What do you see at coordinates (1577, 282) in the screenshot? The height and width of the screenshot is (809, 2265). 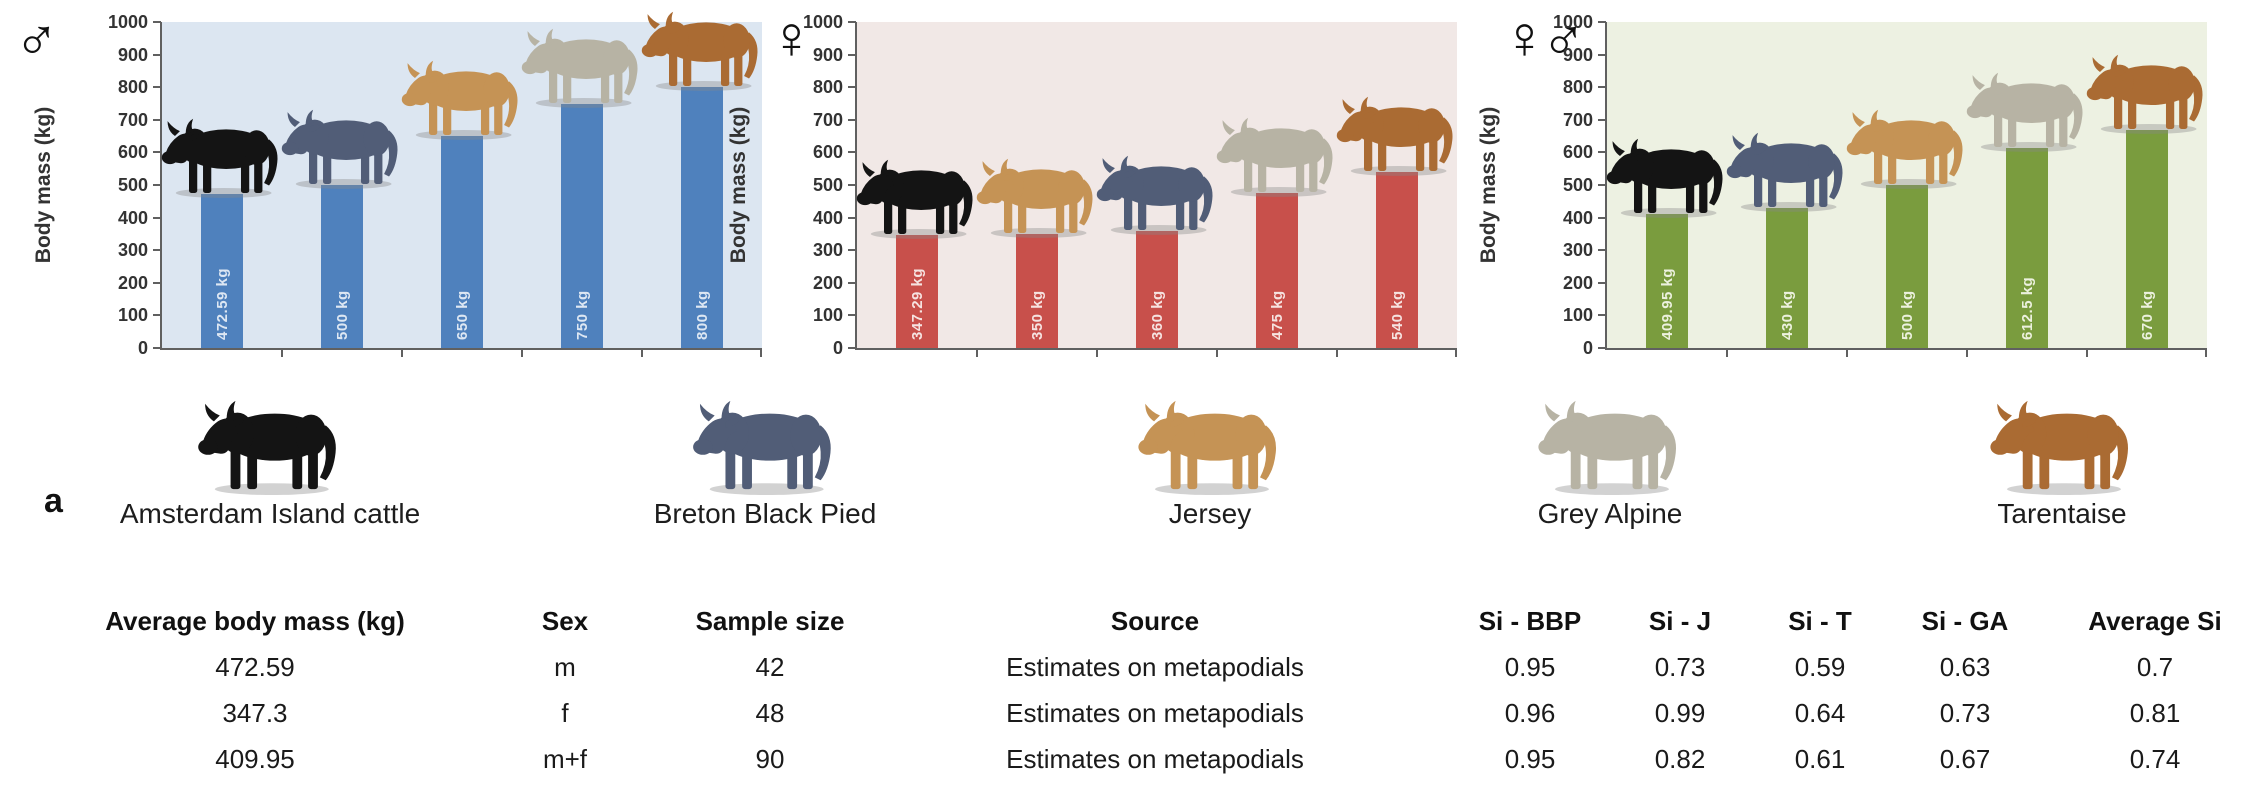 I see `y-tick-label: 200` at bounding box center [1577, 282].